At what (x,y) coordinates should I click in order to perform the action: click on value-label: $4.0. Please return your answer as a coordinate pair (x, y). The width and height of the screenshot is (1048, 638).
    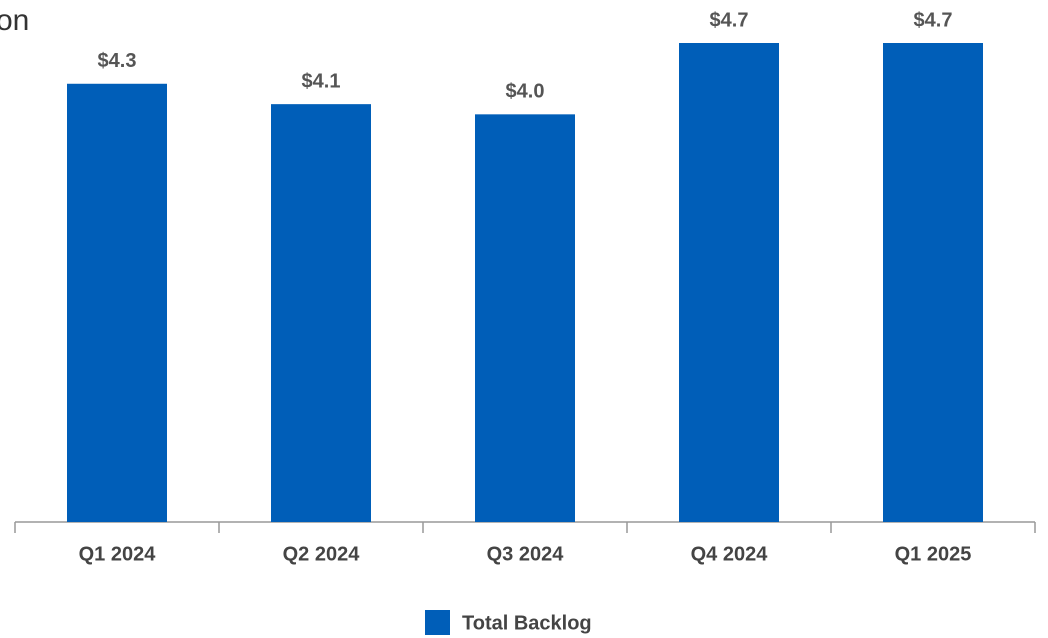
    Looking at the image, I should click on (525, 92).